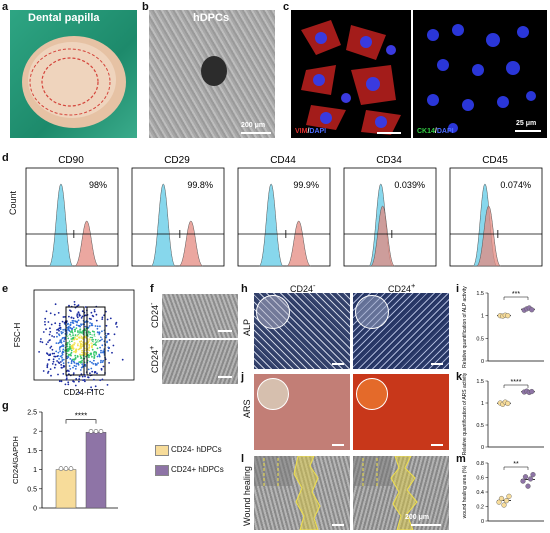 The height and width of the screenshot is (533, 550). I want to click on flow-dot-plot: CD24- 22.6 CD24+ 23.4 CD24-FITC FSC-H, so click(74, 343).